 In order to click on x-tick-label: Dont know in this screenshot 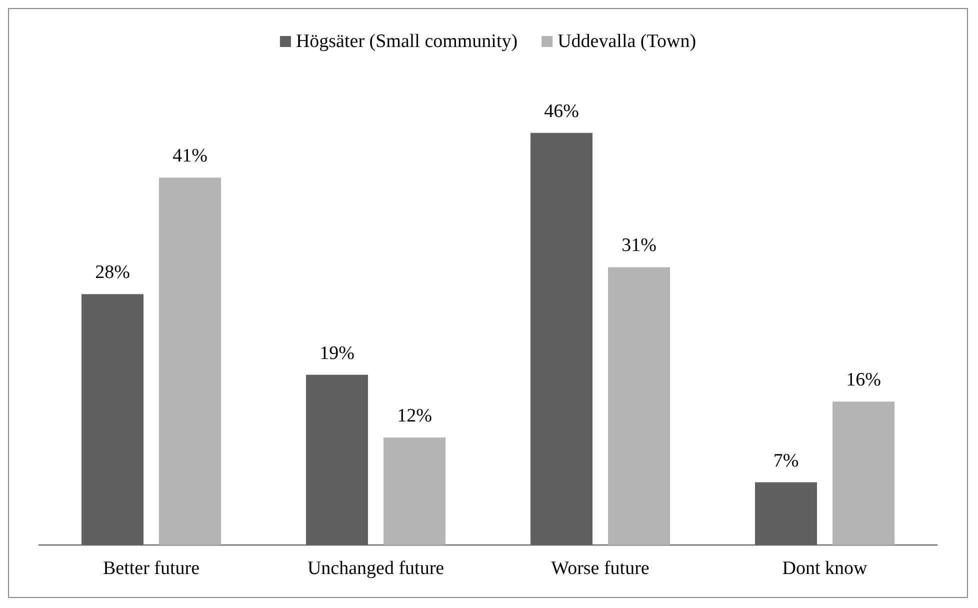, I will do `click(825, 568)`.